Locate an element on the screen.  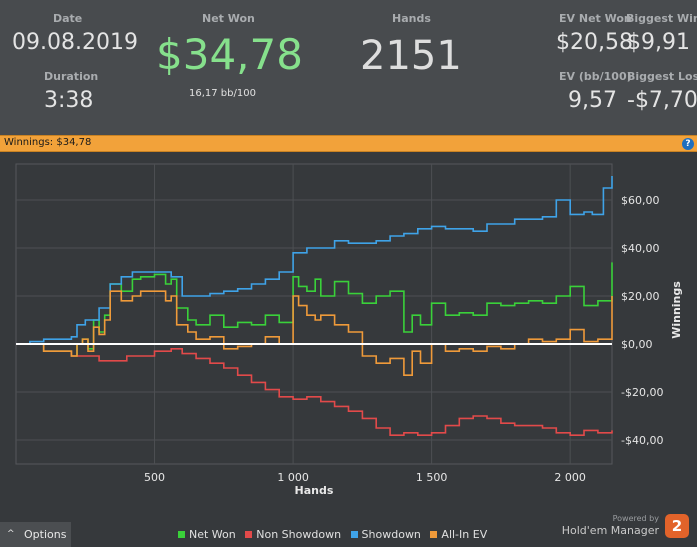
y-tick-label: $60,00 is located at coordinates (640, 200).